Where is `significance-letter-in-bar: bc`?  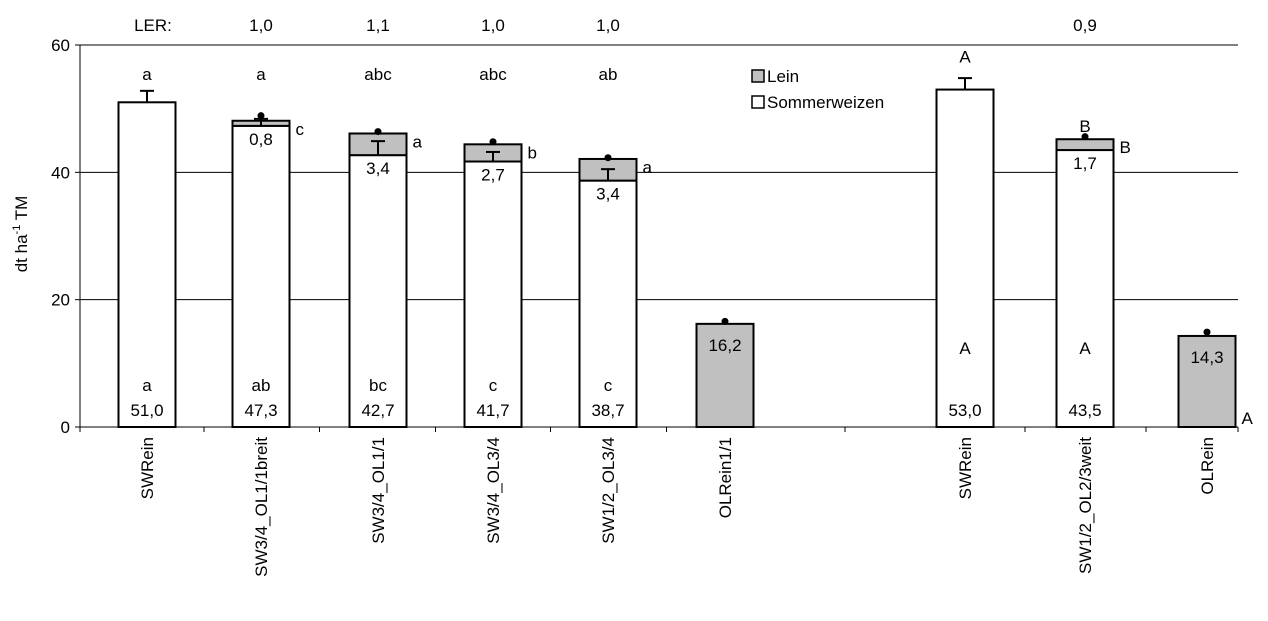 significance-letter-in-bar: bc is located at coordinates (378, 385).